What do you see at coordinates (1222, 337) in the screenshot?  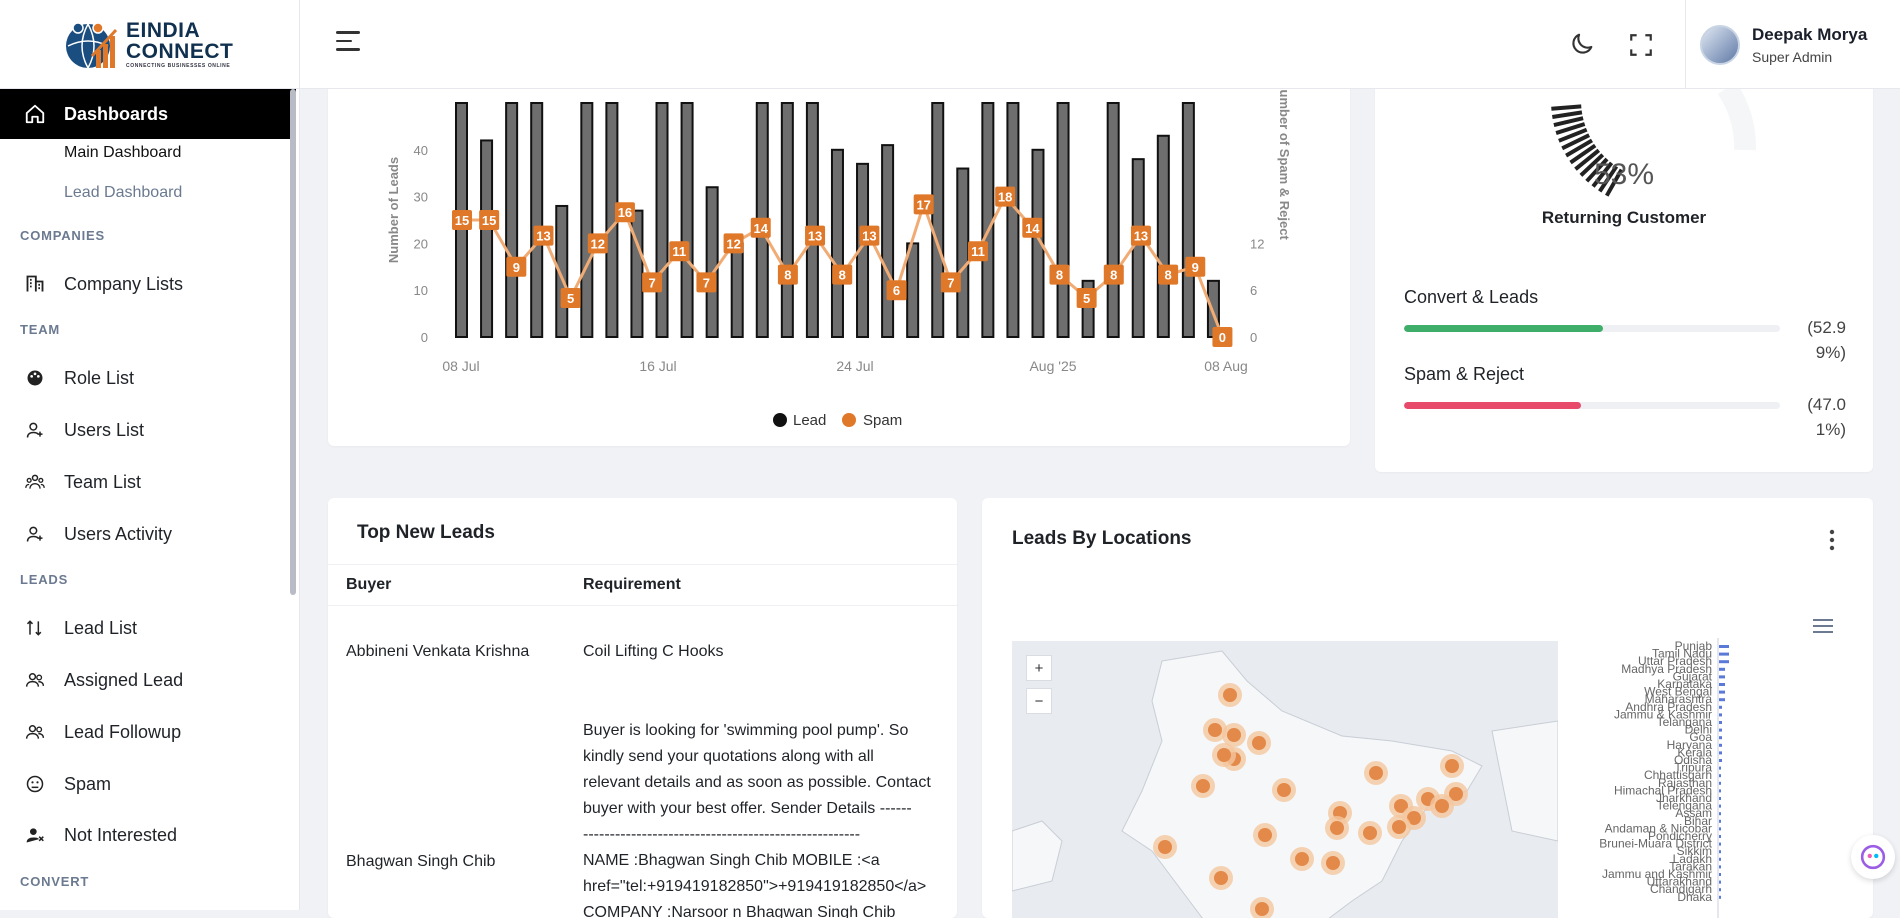 I see `spam-data-label: 0` at bounding box center [1222, 337].